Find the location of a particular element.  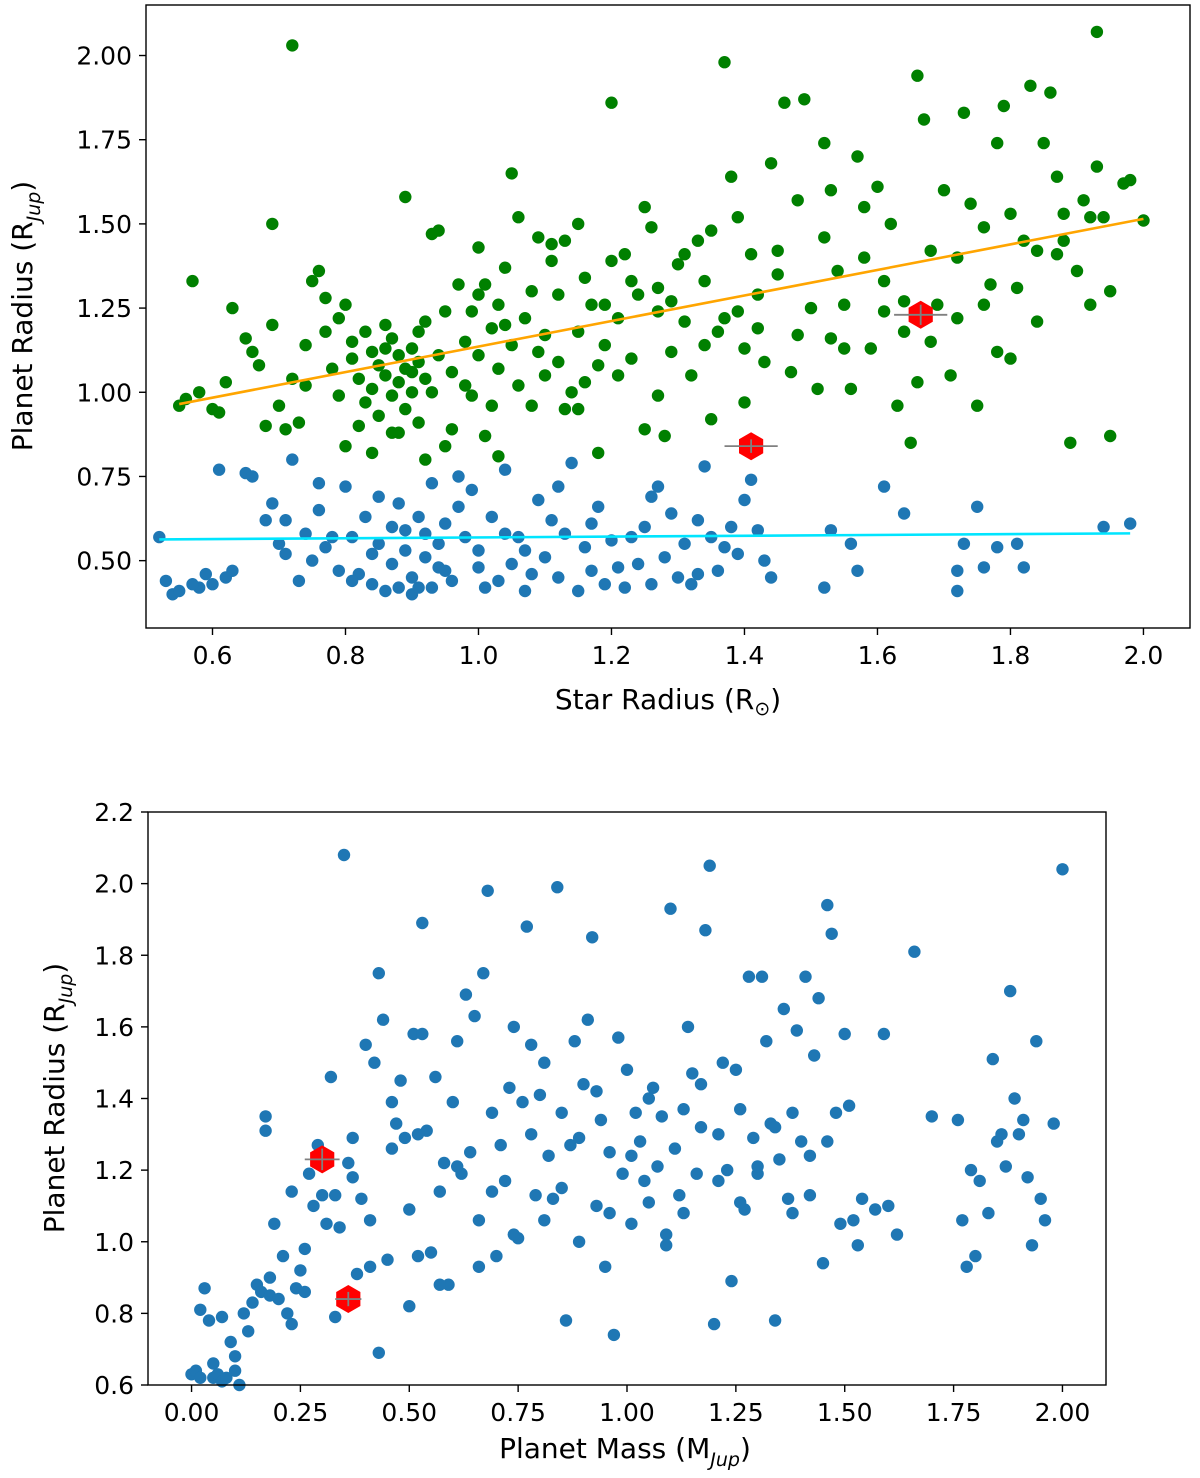

x-tick-label: 1.25 is located at coordinates (736, 1412).